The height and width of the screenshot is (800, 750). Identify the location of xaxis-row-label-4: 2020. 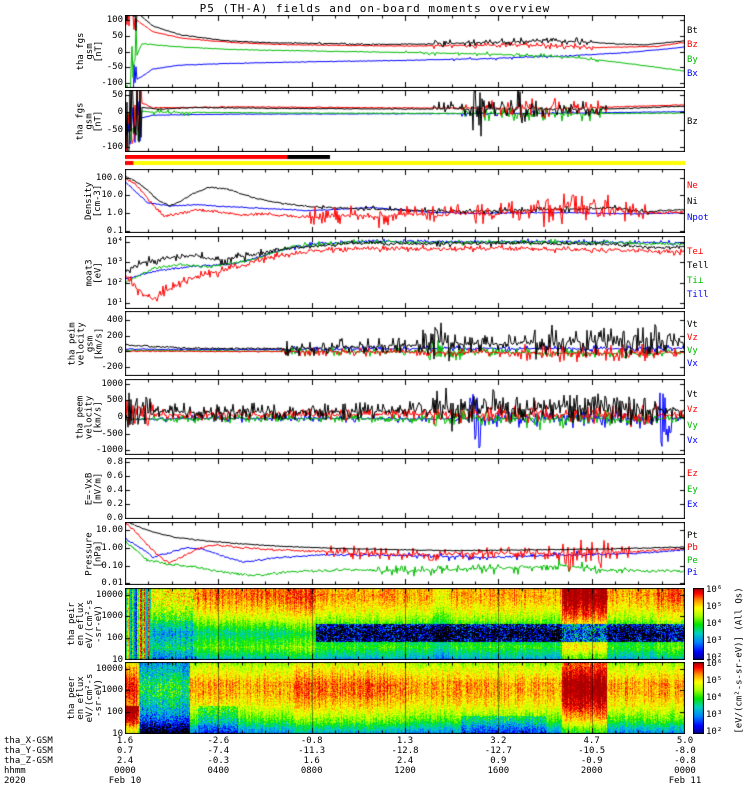
(15, 781).